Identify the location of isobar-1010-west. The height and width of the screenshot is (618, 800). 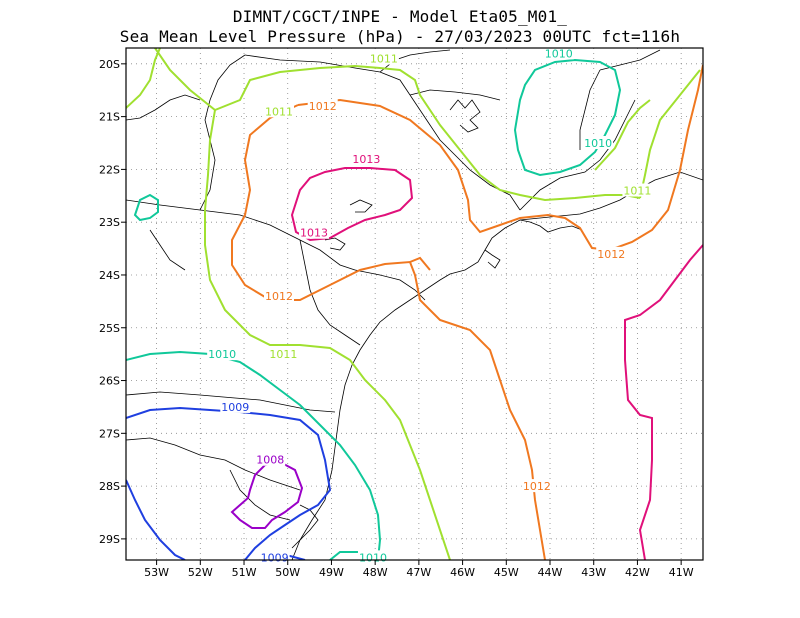
(254, 455).